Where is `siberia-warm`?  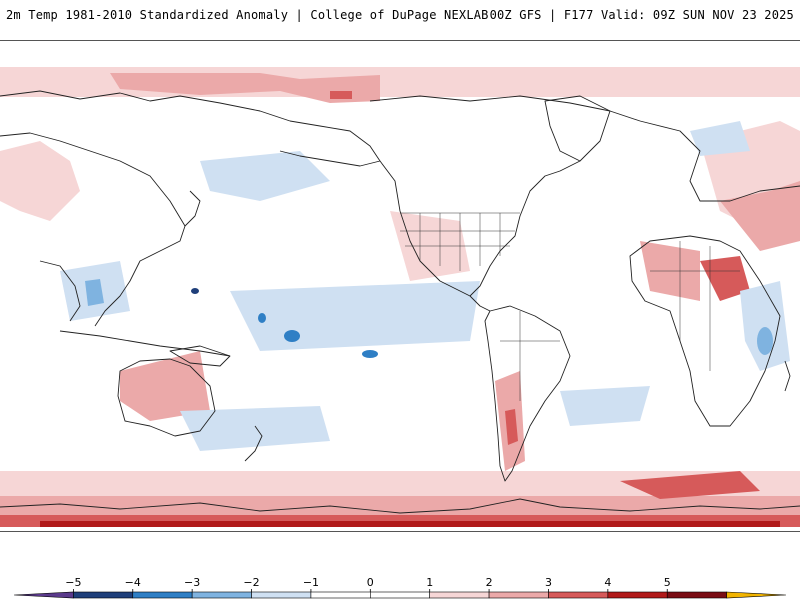
siberia-warm is located at coordinates (40, 181).